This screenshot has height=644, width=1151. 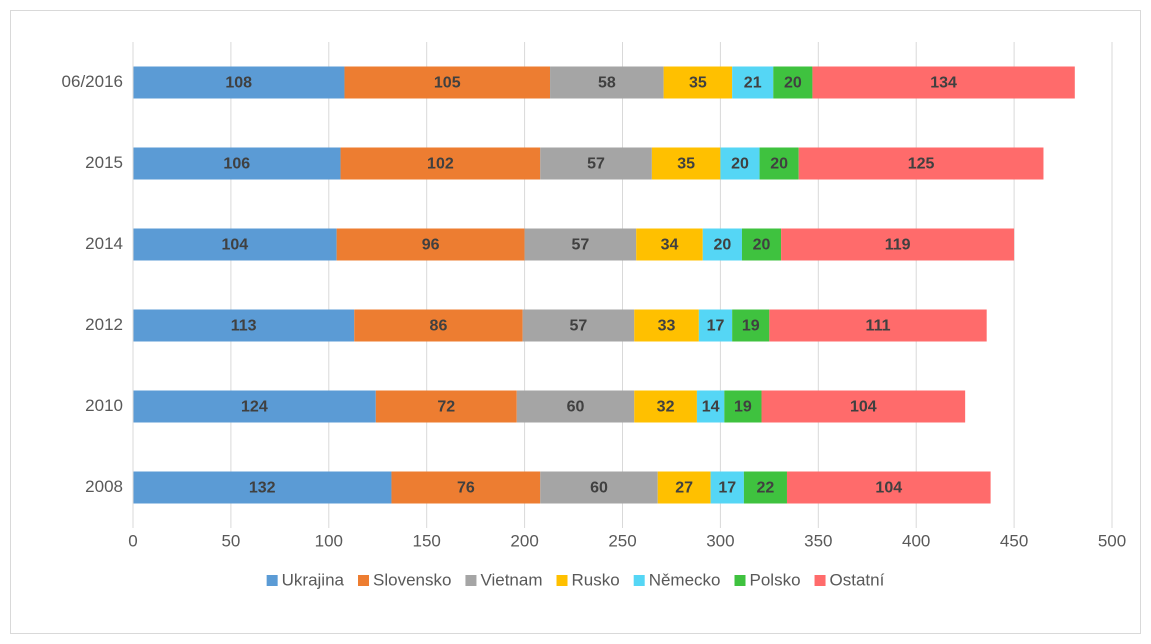 What do you see at coordinates (511, 579) in the screenshot?
I see `legend-label: Vietnam` at bounding box center [511, 579].